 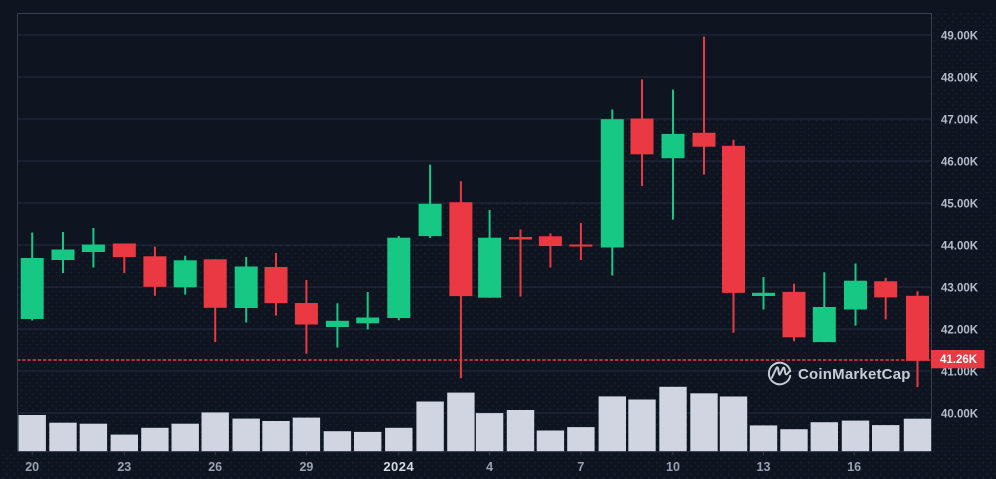 What do you see at coordinates (124, 467) in the screenshot?
I see `svg-text: 23` at bounding box center [124, 467].